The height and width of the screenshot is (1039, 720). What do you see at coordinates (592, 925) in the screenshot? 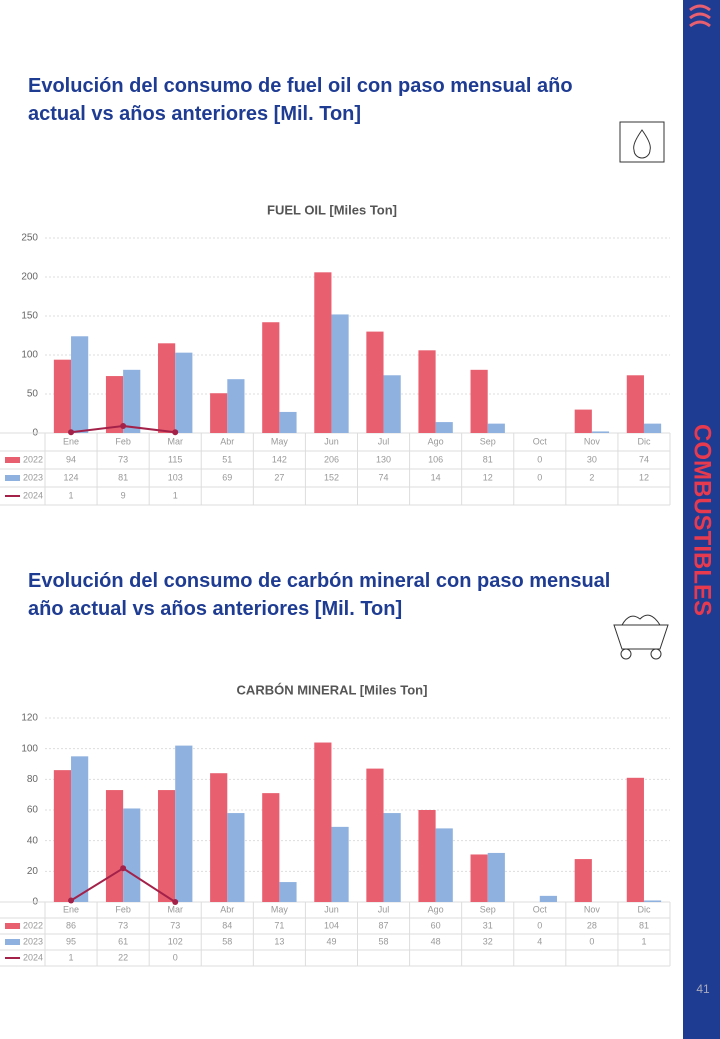
I see `table-cell: 28` at bounding box center [592, 925].